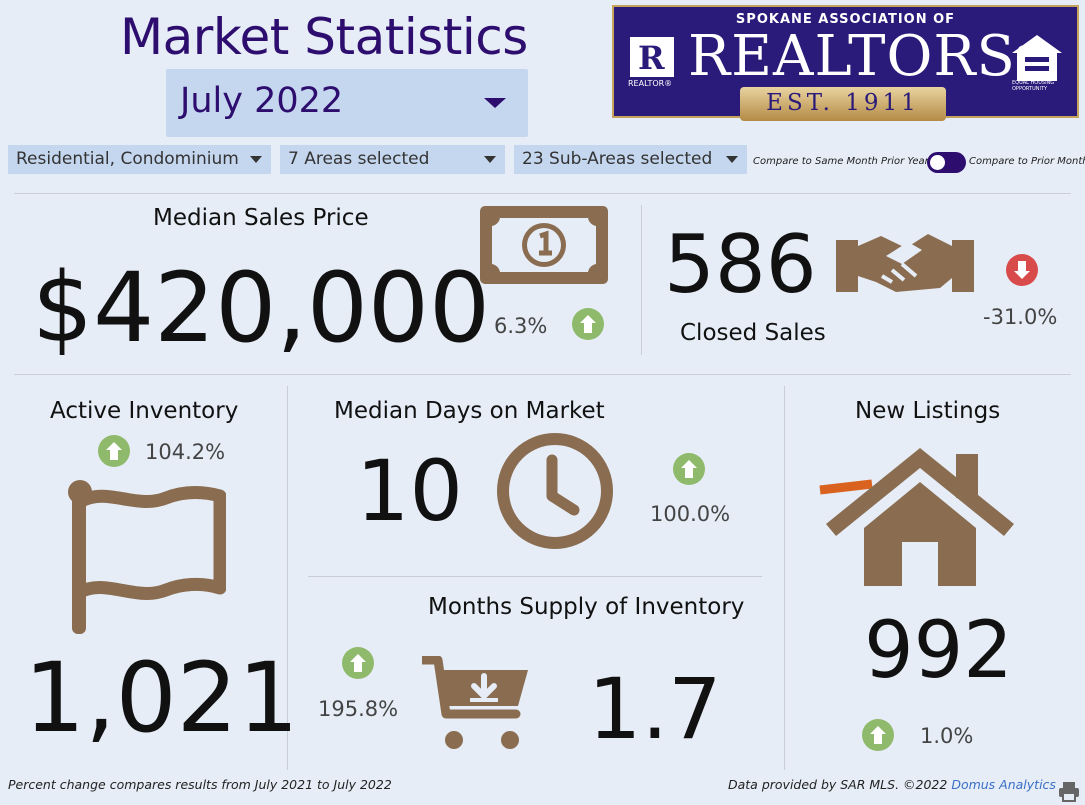 The image size is (1085, 805). Describe the element at coordinates (655, 709) in the screenshot. I see `months-supply-value: 1.7` at that location.